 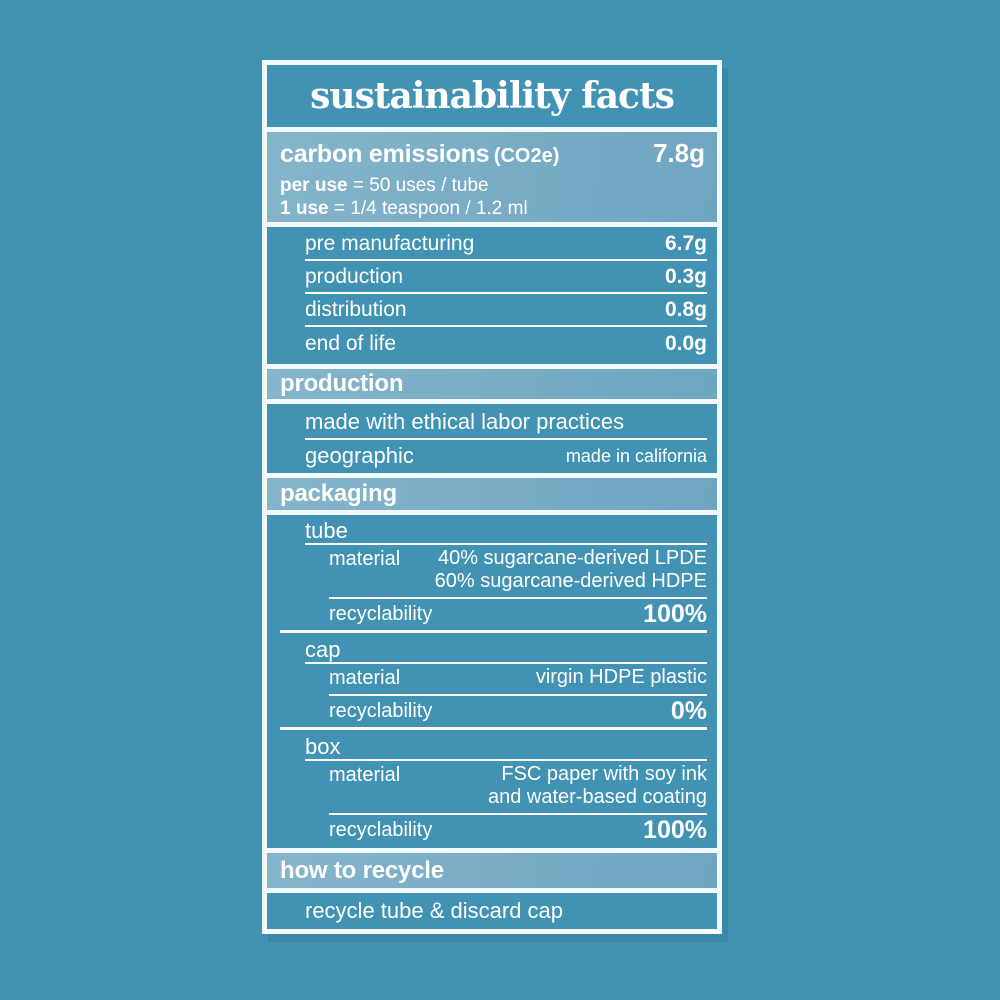 What do you see at coordinates (678, 153) in the screenshot?
I see `carbon-total-value: 7.8g` at bounding box center [678, 153].